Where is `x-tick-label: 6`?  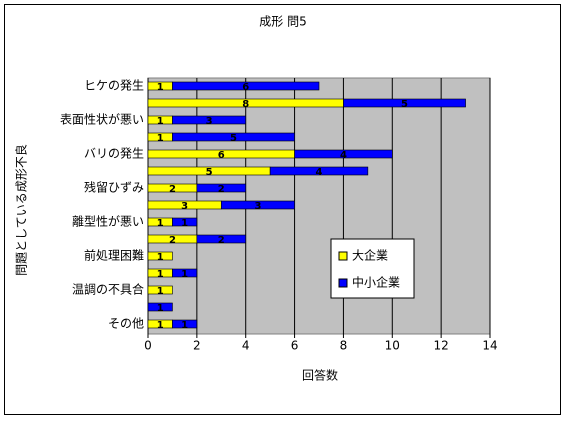
x-tick-label: 6 is located at coordinates (295, 346).